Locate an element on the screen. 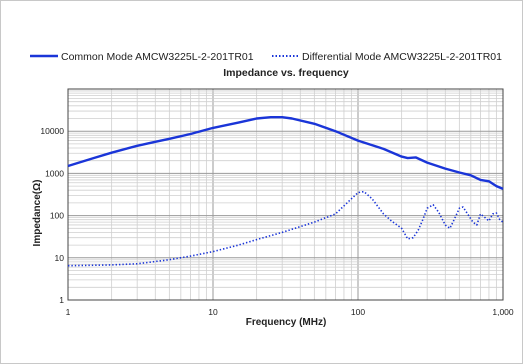  y-tick-label: 100 is located at coordinates (57, 216).